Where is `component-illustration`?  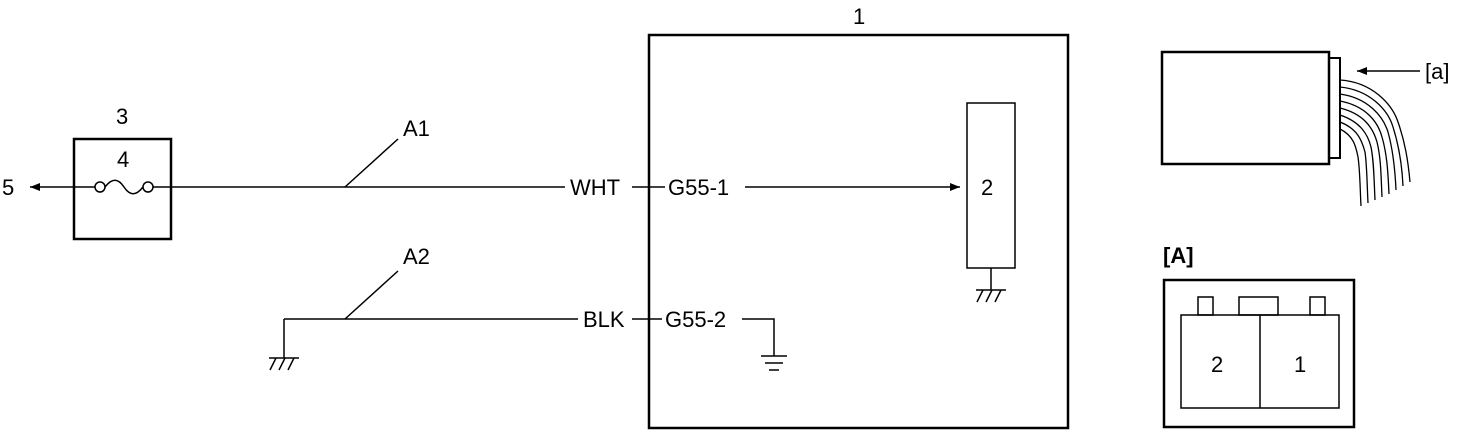 component-illustration is located at coordinates (1285, 128).